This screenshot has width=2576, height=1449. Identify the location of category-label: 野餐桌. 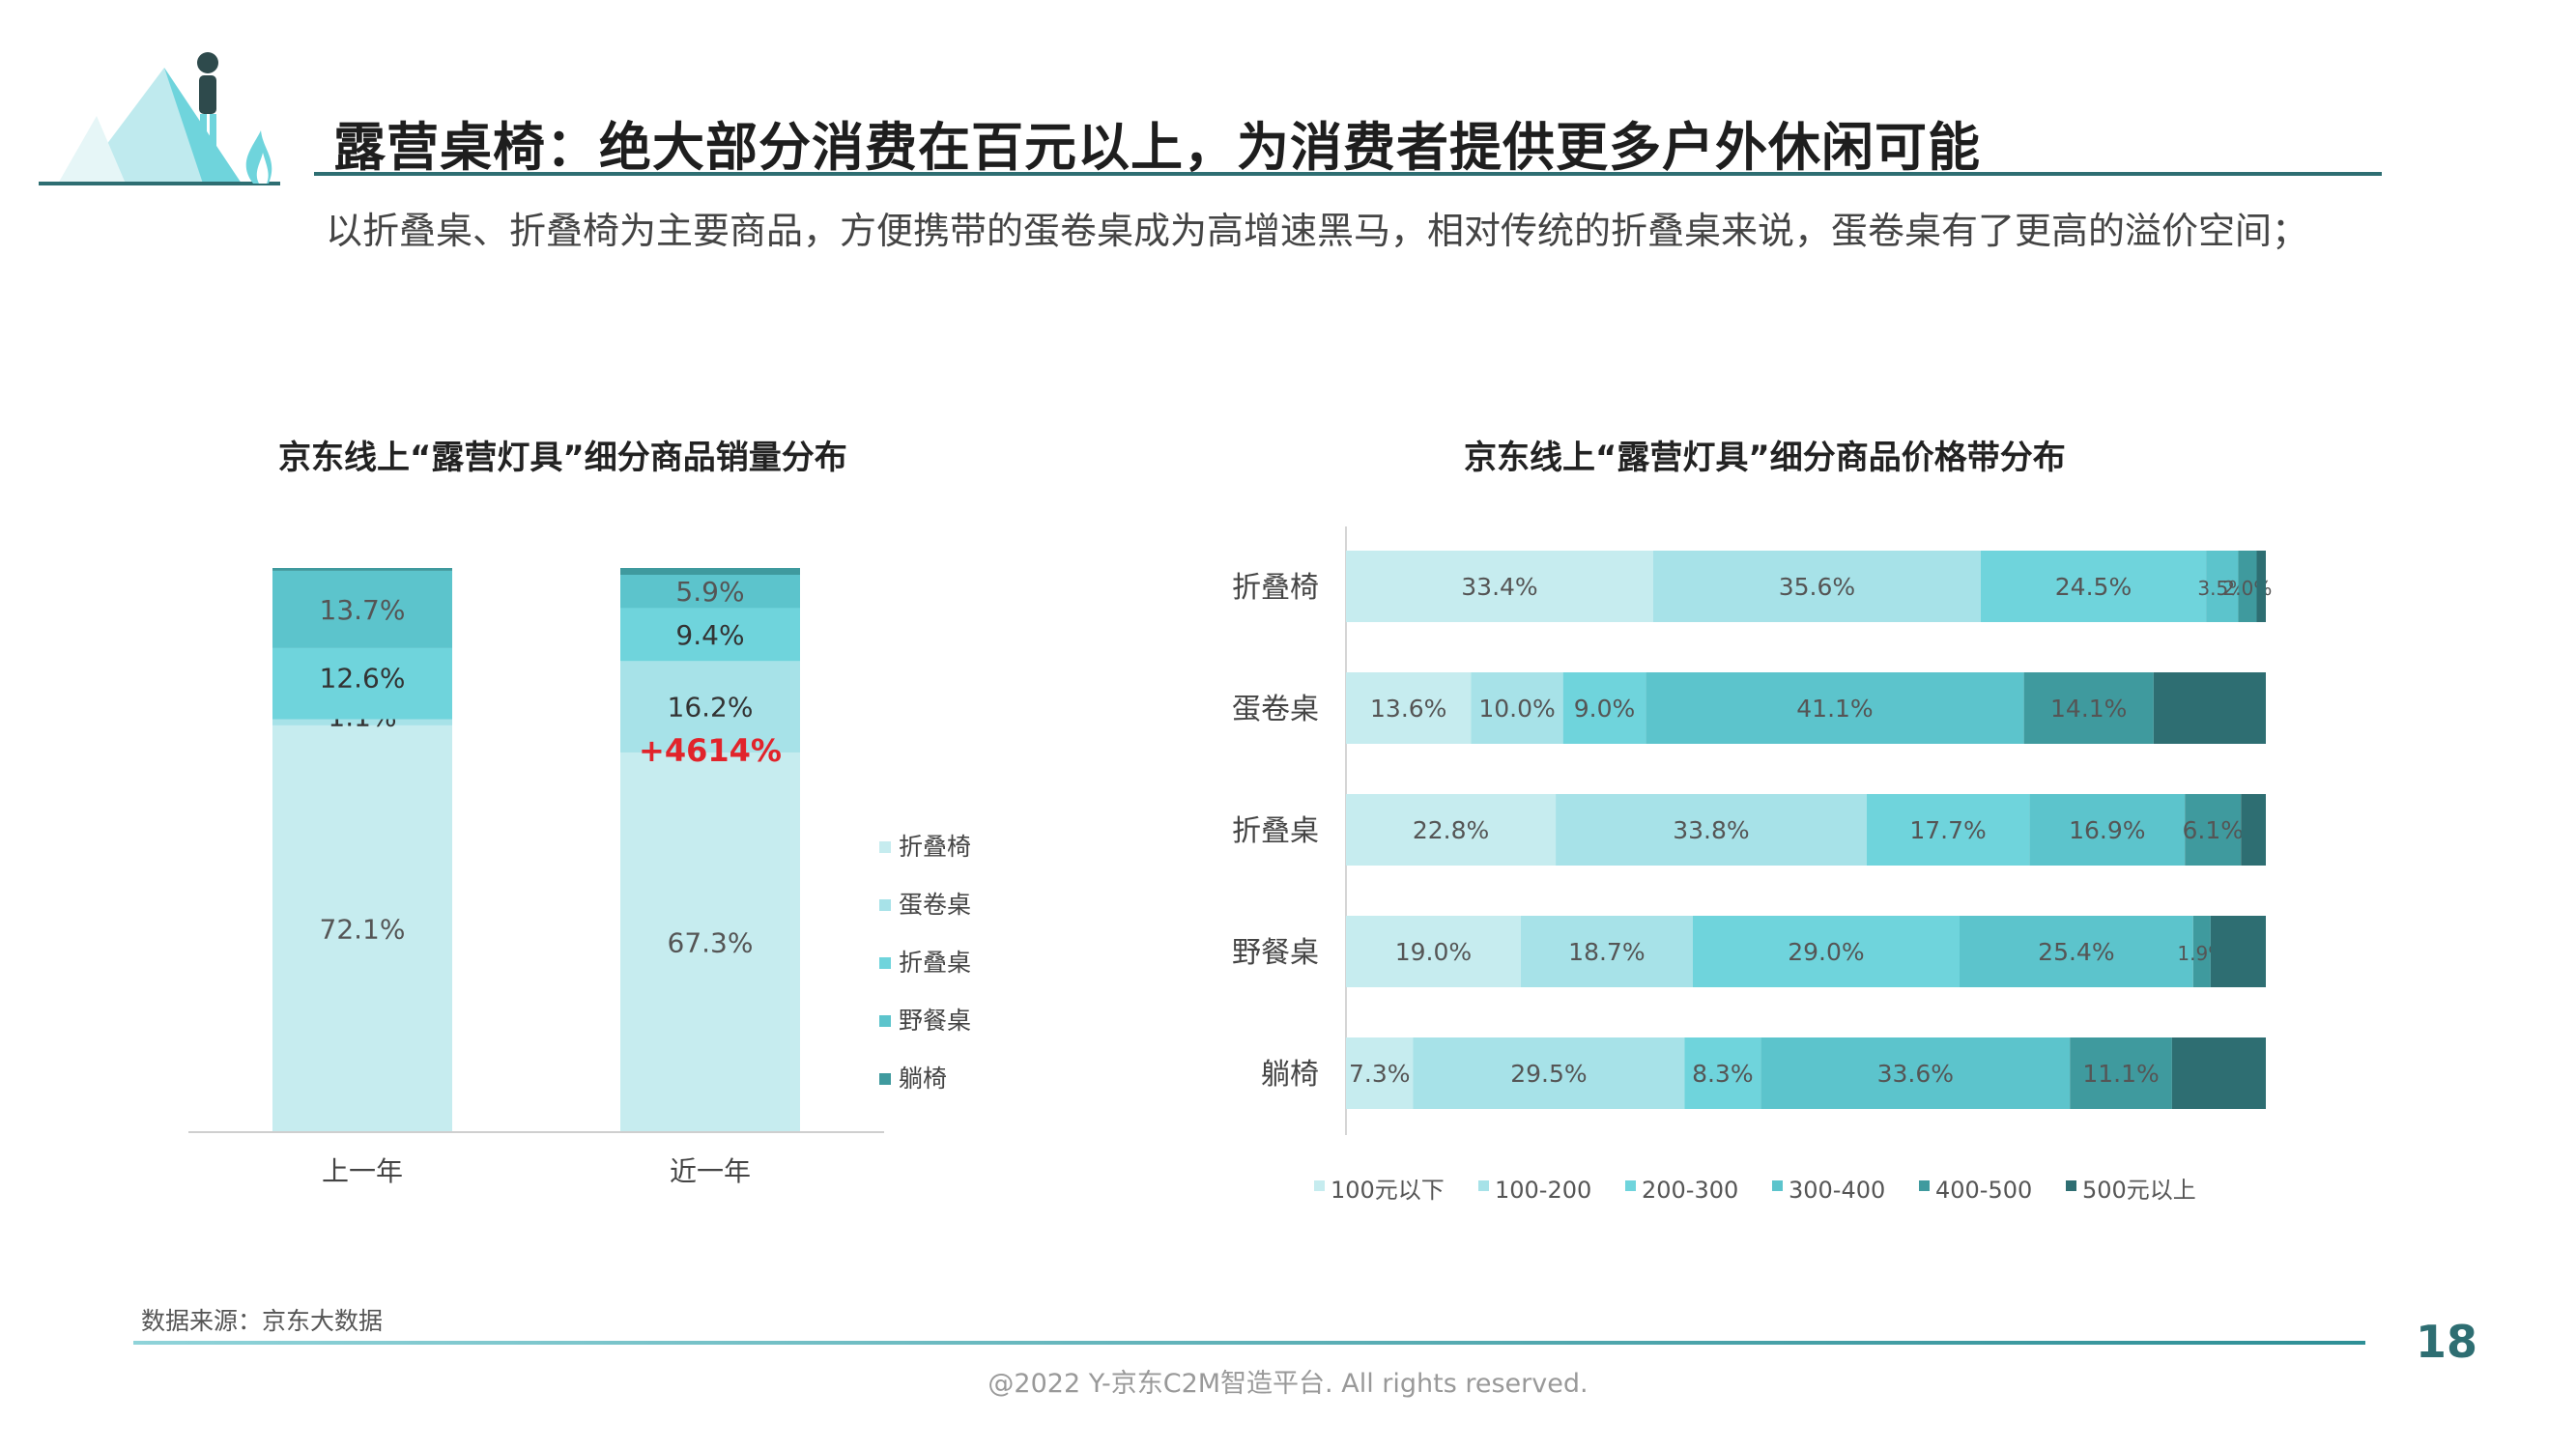
(1276, 953).